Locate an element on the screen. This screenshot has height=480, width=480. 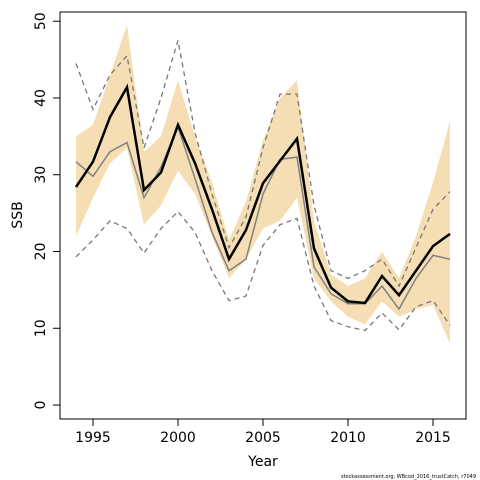
x-tick-label: 1995 is located at coordinates (93, 438).